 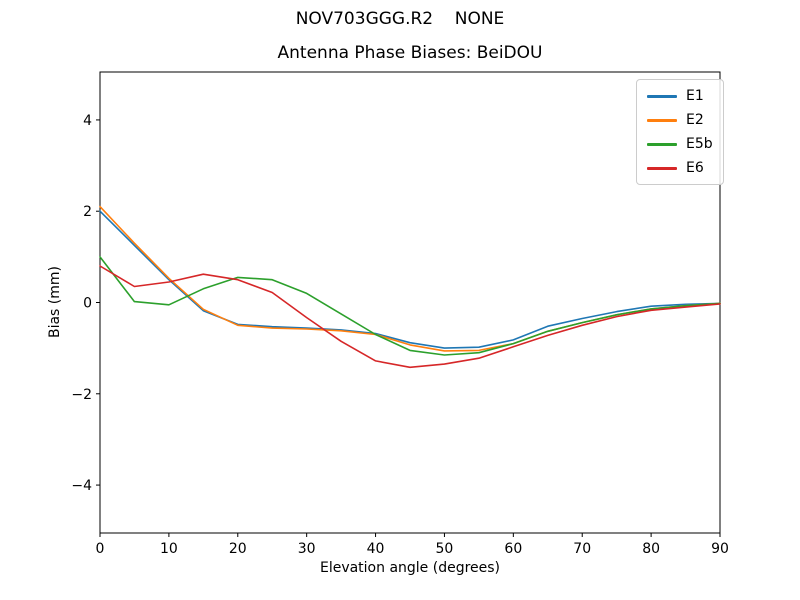 I want to click on x-tick-label: 90, so click(x=720, y=549).